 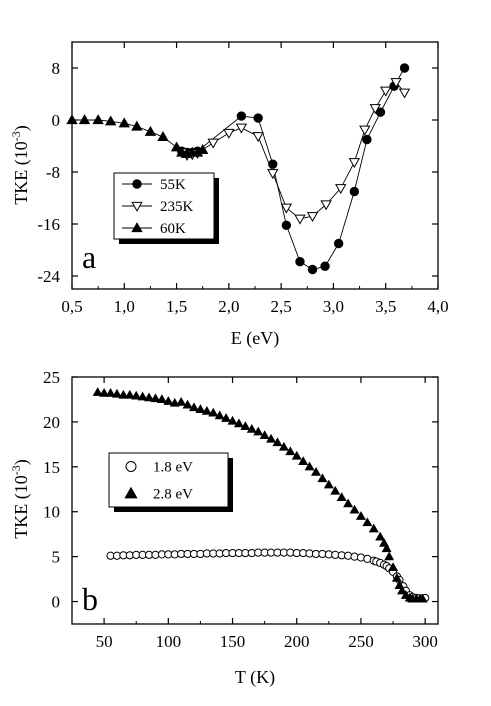 I want to click on panel-b-legend: 1.8 eV 2.8 eV, so click(x=170, y=482).